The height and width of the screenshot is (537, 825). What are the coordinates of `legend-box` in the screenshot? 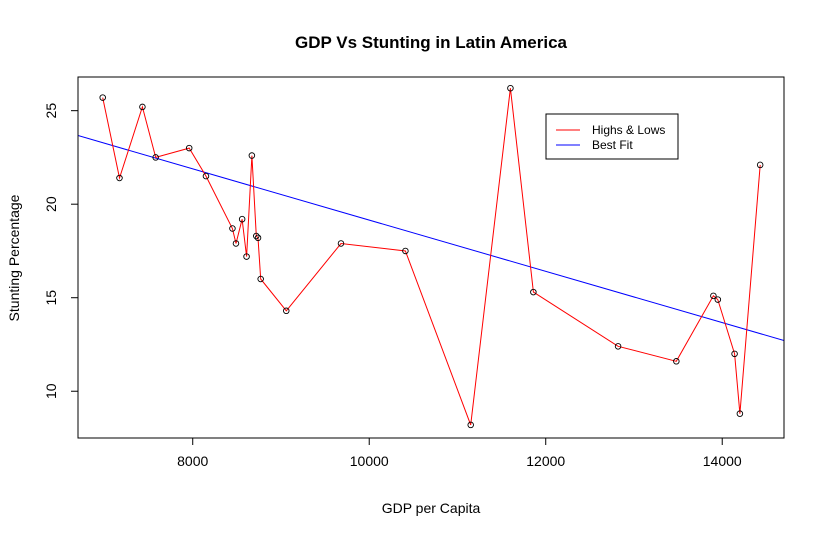 It's located at (612, 136).